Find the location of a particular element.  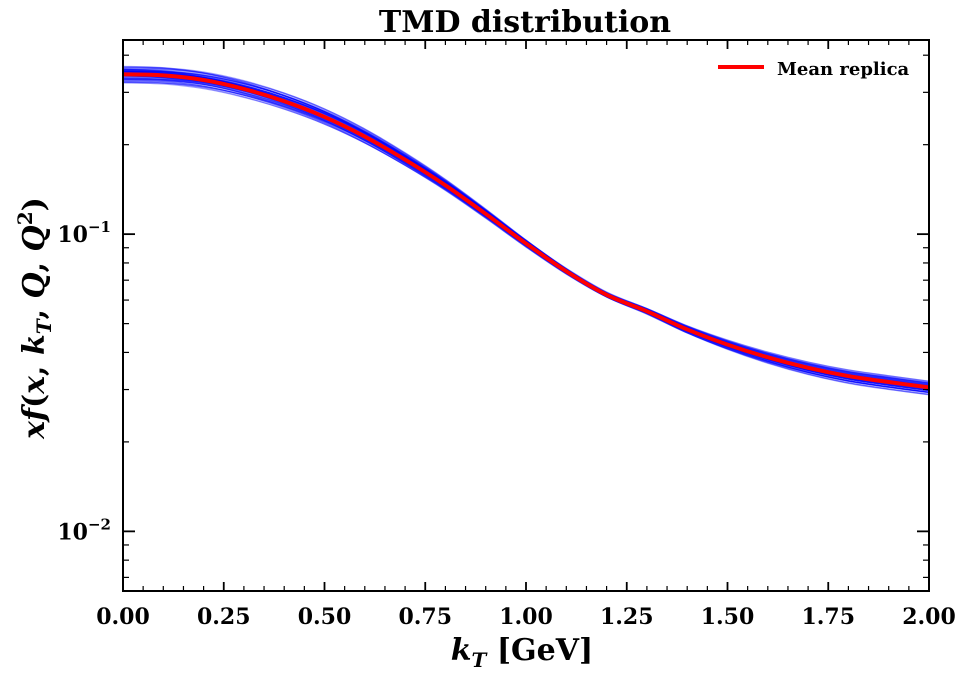

legend: Mean replica is located at coordinates (814, 69).